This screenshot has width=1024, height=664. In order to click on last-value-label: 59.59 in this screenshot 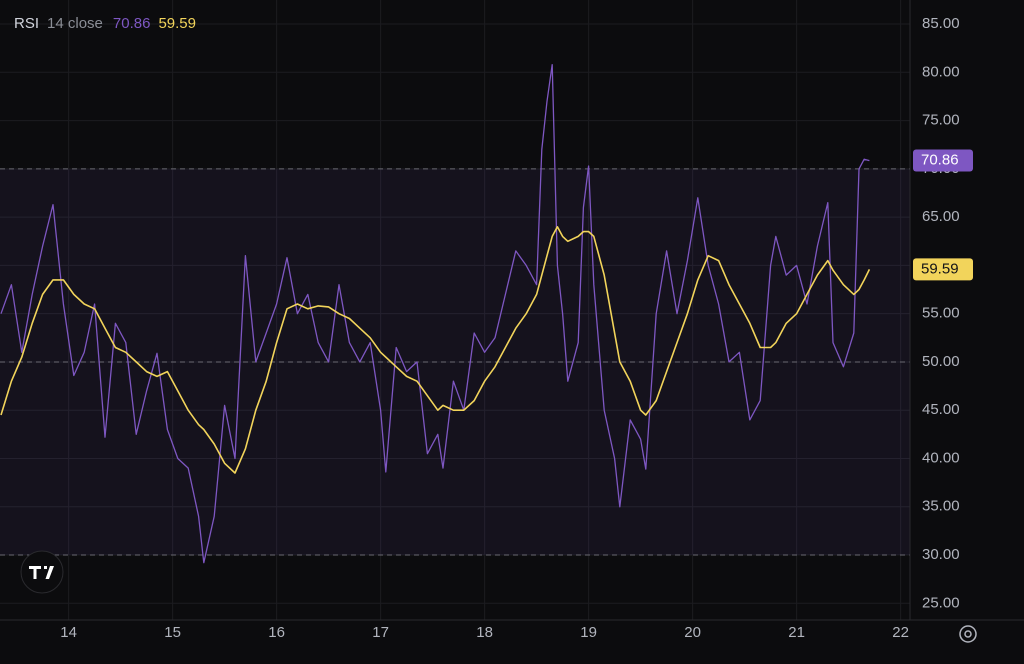, I will do `click(940, 268)`.